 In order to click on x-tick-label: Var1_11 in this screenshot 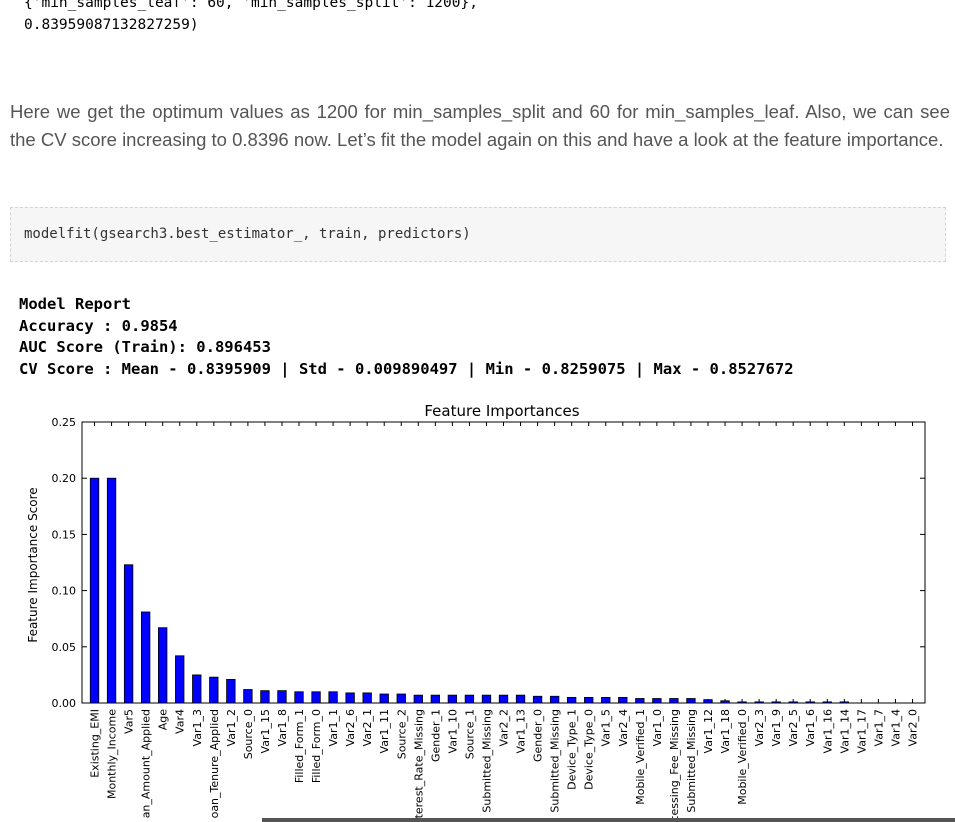, I will do `click(384, 731)`.